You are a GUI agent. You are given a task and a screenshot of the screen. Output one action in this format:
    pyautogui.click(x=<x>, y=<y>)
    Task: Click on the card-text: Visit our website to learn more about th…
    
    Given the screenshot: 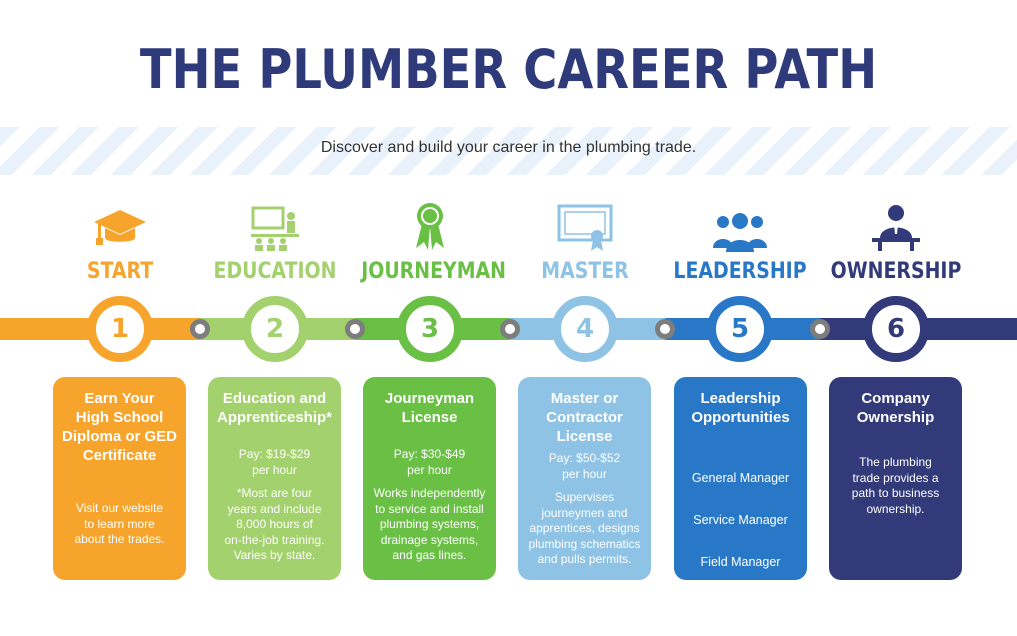 What is the action you would take?
    pyautogui.click(x=119, y=523)
    